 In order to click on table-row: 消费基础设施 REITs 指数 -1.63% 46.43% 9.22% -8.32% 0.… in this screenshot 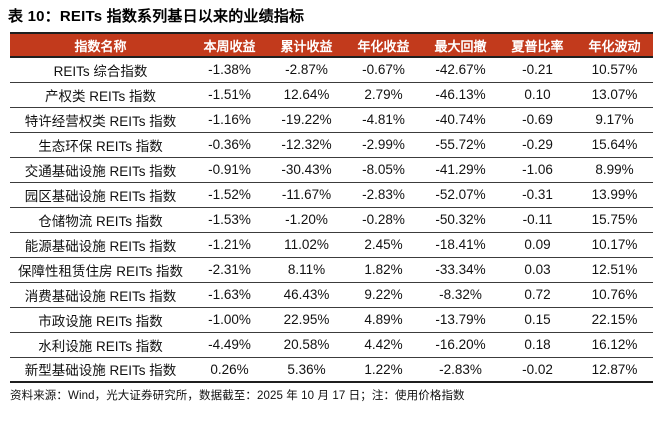, I will do `click(331, 295)`.